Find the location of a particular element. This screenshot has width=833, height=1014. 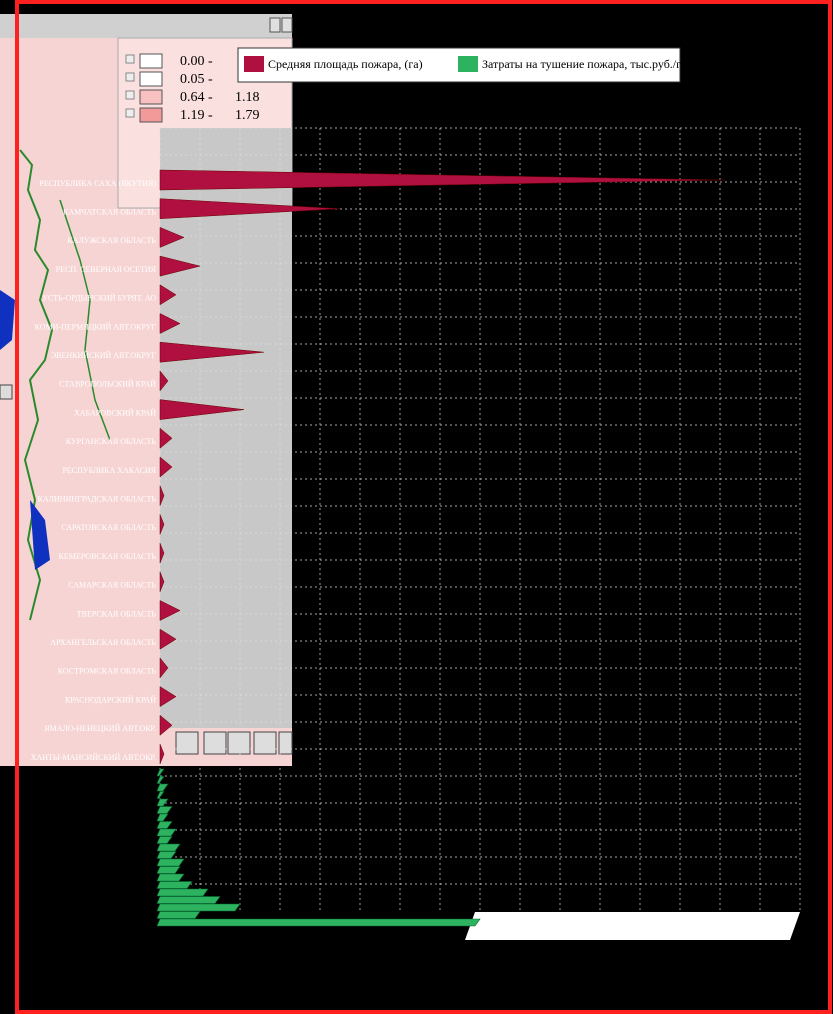

line-button is located at coordinates (265, 743).